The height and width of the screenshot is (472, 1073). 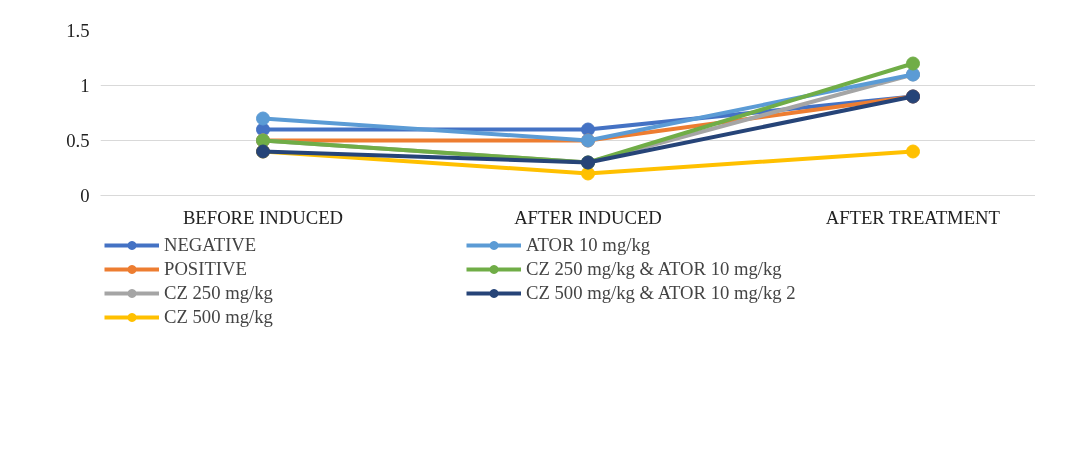 What do you see at coordinates (589, 245) in the screenshot?
I see `legend-label: ATOR 10 mg/kg` at bounding box center [589, 245].